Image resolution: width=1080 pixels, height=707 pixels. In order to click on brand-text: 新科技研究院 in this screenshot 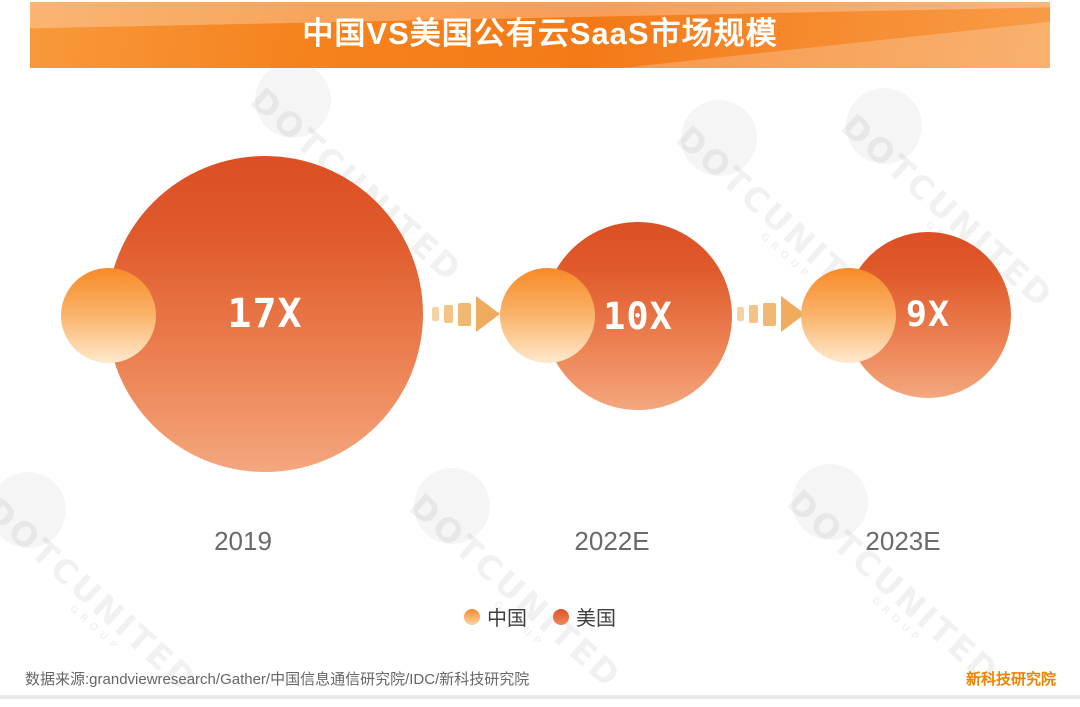, I will do `click(1010, 679)`.